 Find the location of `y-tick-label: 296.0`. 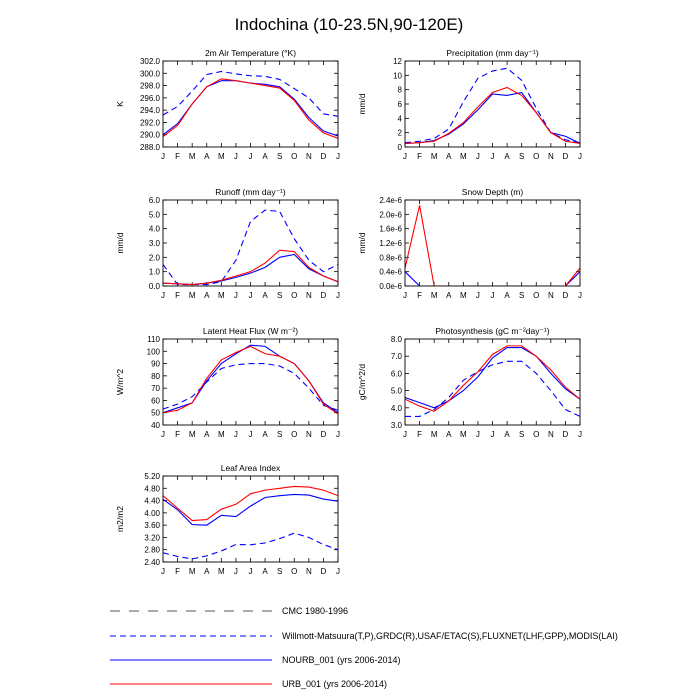

y-tick-label: 296.0 is located at coordinates (150, 98).